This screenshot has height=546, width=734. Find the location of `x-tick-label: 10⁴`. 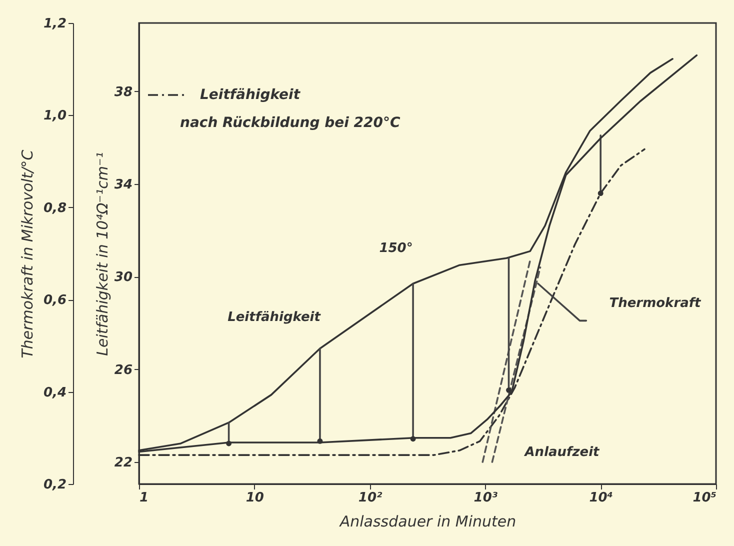

x-tick-label: 10⁴ is located at coordinates (601, 498).